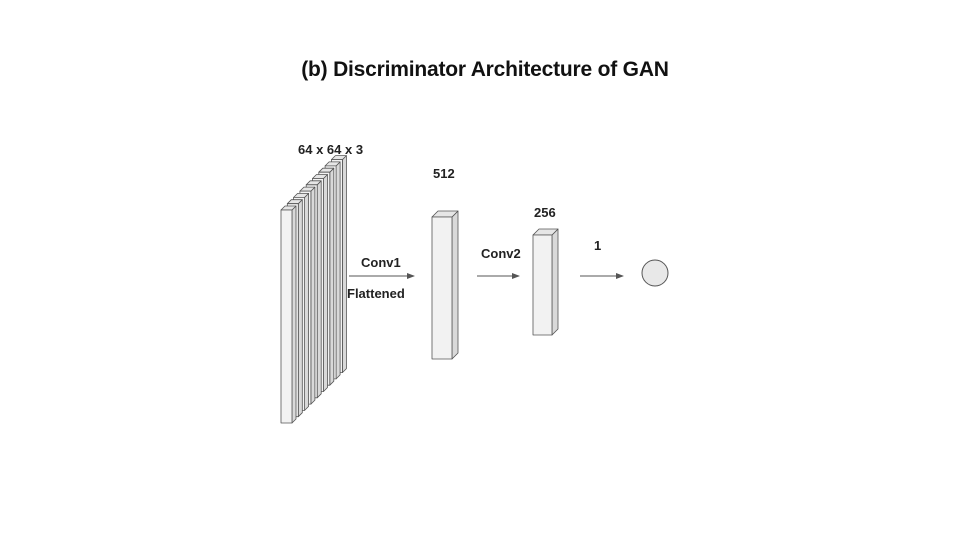 This screenshot has height=540, width=960. I want to click on input-layer-label: 64 x 64 x 3, so click(331, 149).